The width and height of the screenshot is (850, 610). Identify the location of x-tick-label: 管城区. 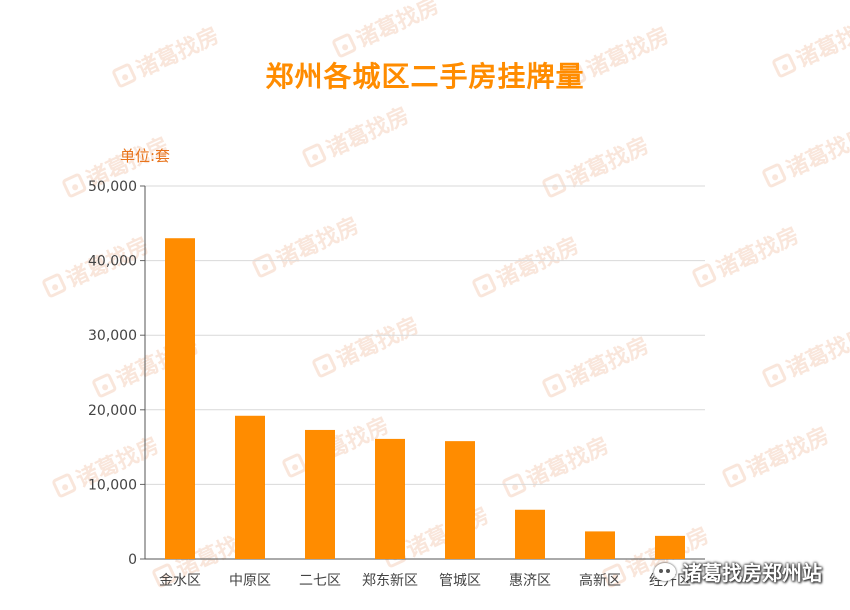
(460, 581).